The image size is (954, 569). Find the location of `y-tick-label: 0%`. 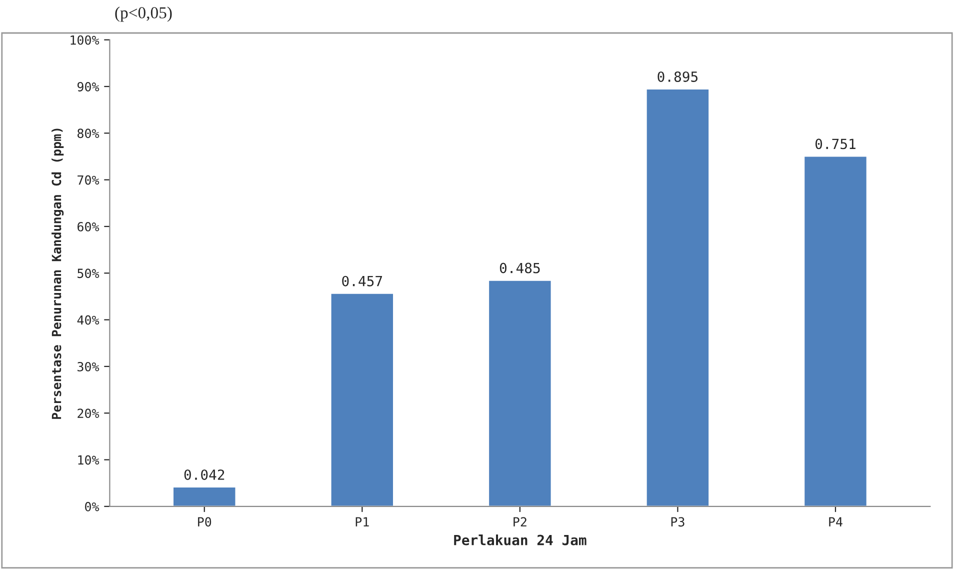

y-tick-label: 0% is located at coordinates (92, 507).